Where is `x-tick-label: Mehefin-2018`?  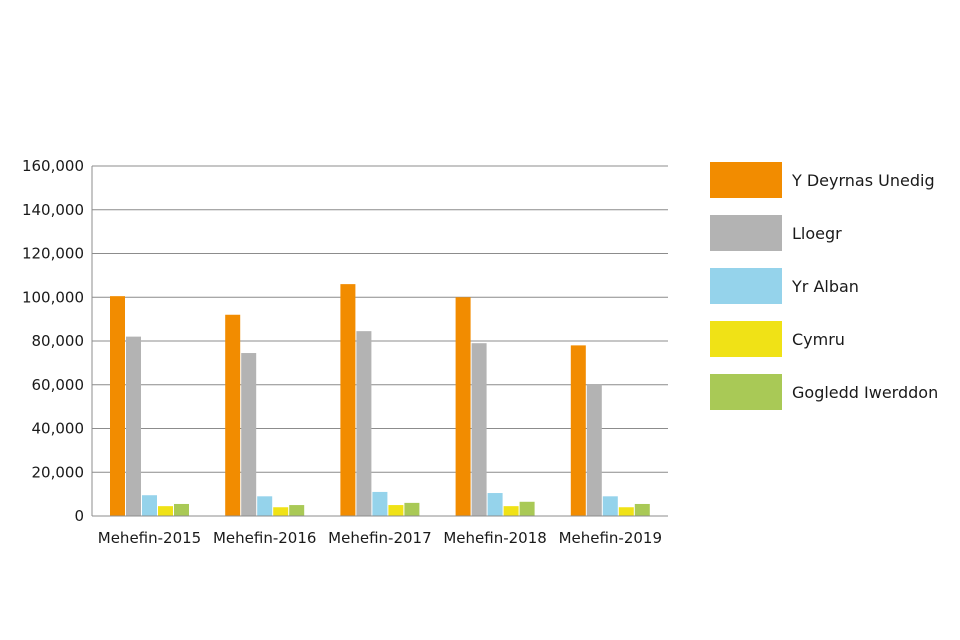
x-tick-label: Mehefin-2018 is located at coordinates (494, 538).